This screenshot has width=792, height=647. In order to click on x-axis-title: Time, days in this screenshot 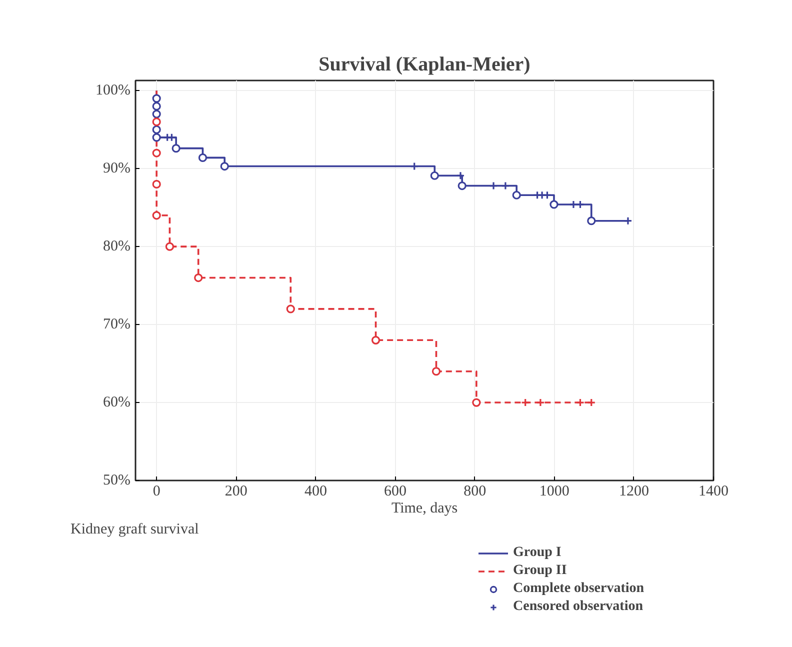, I will do `click(424, 508)`.